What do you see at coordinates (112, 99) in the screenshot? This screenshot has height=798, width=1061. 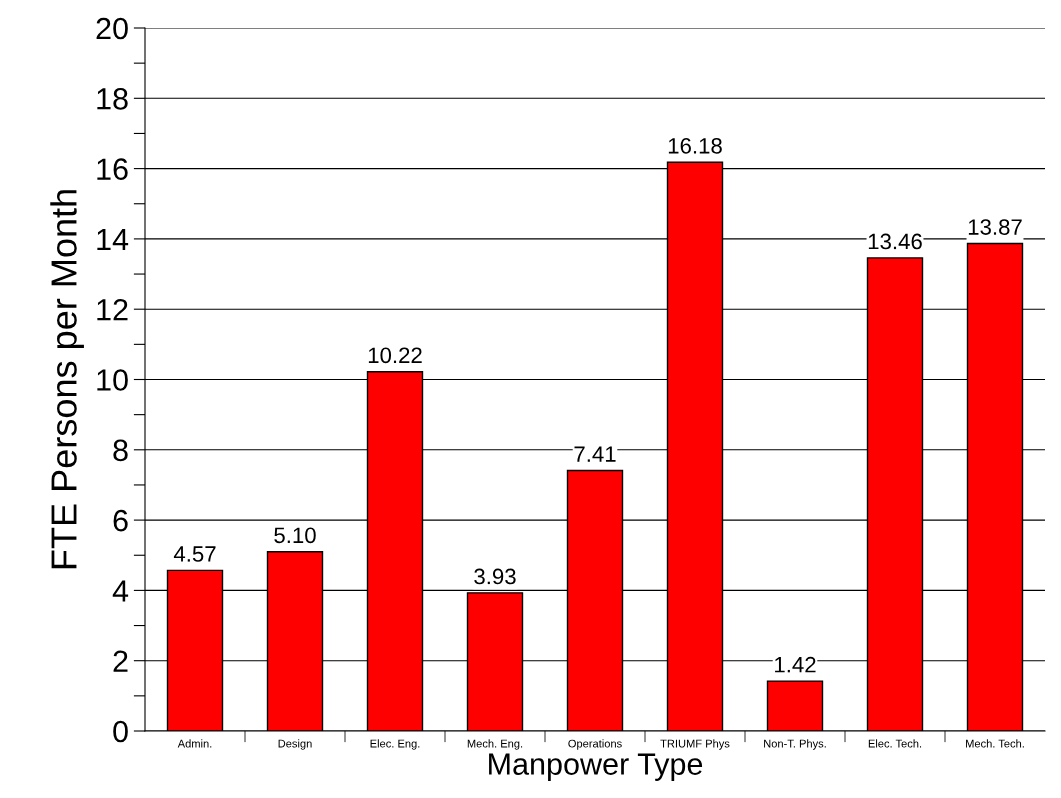 I see `y-tick-label: 18` at bounding box center [112, 99].